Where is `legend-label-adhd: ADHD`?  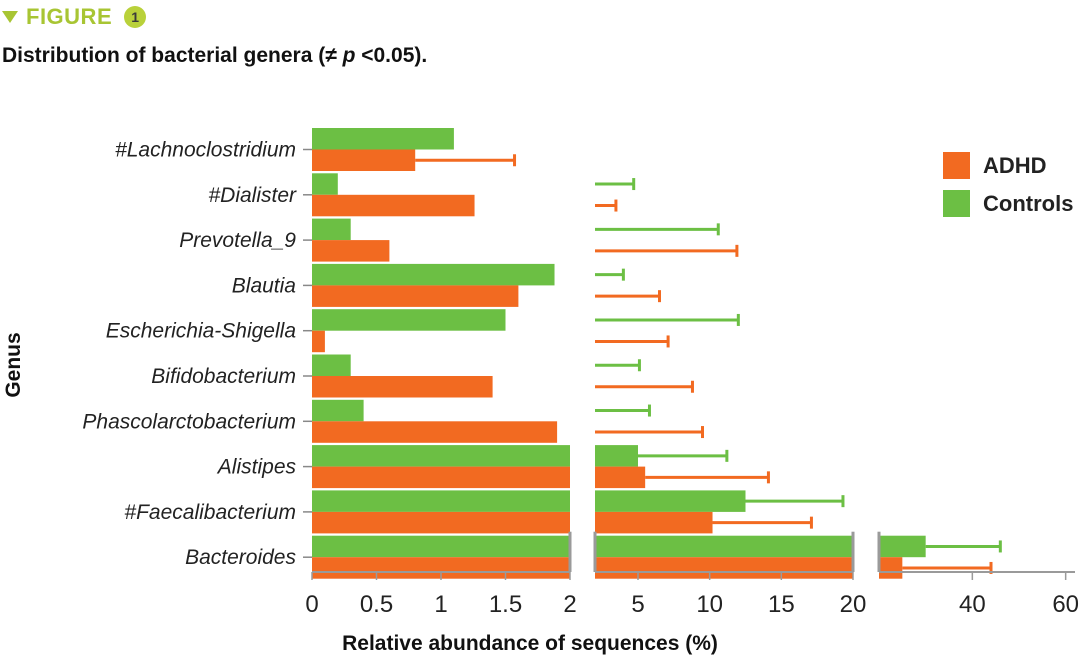 legend-label-adhd: ADHD is located at coordinates (1015, 165).